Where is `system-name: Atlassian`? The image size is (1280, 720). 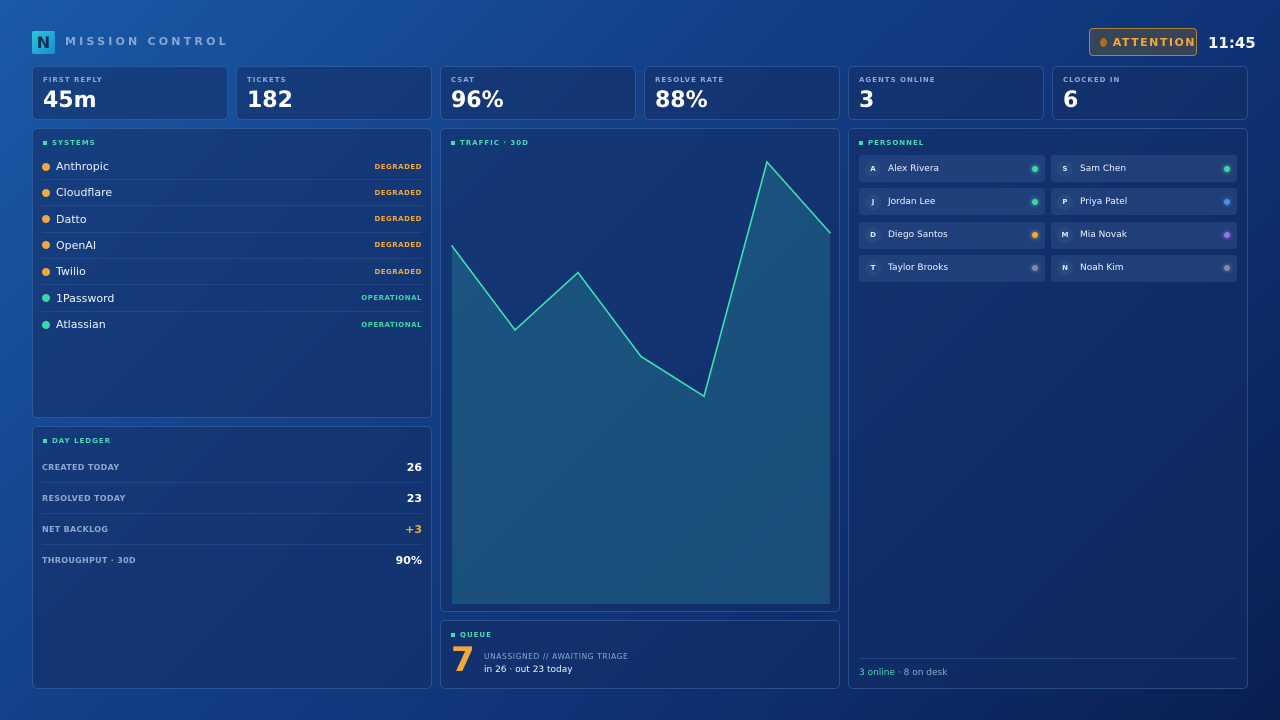
system-name: Atlassian is located at coordinates (81, 325).